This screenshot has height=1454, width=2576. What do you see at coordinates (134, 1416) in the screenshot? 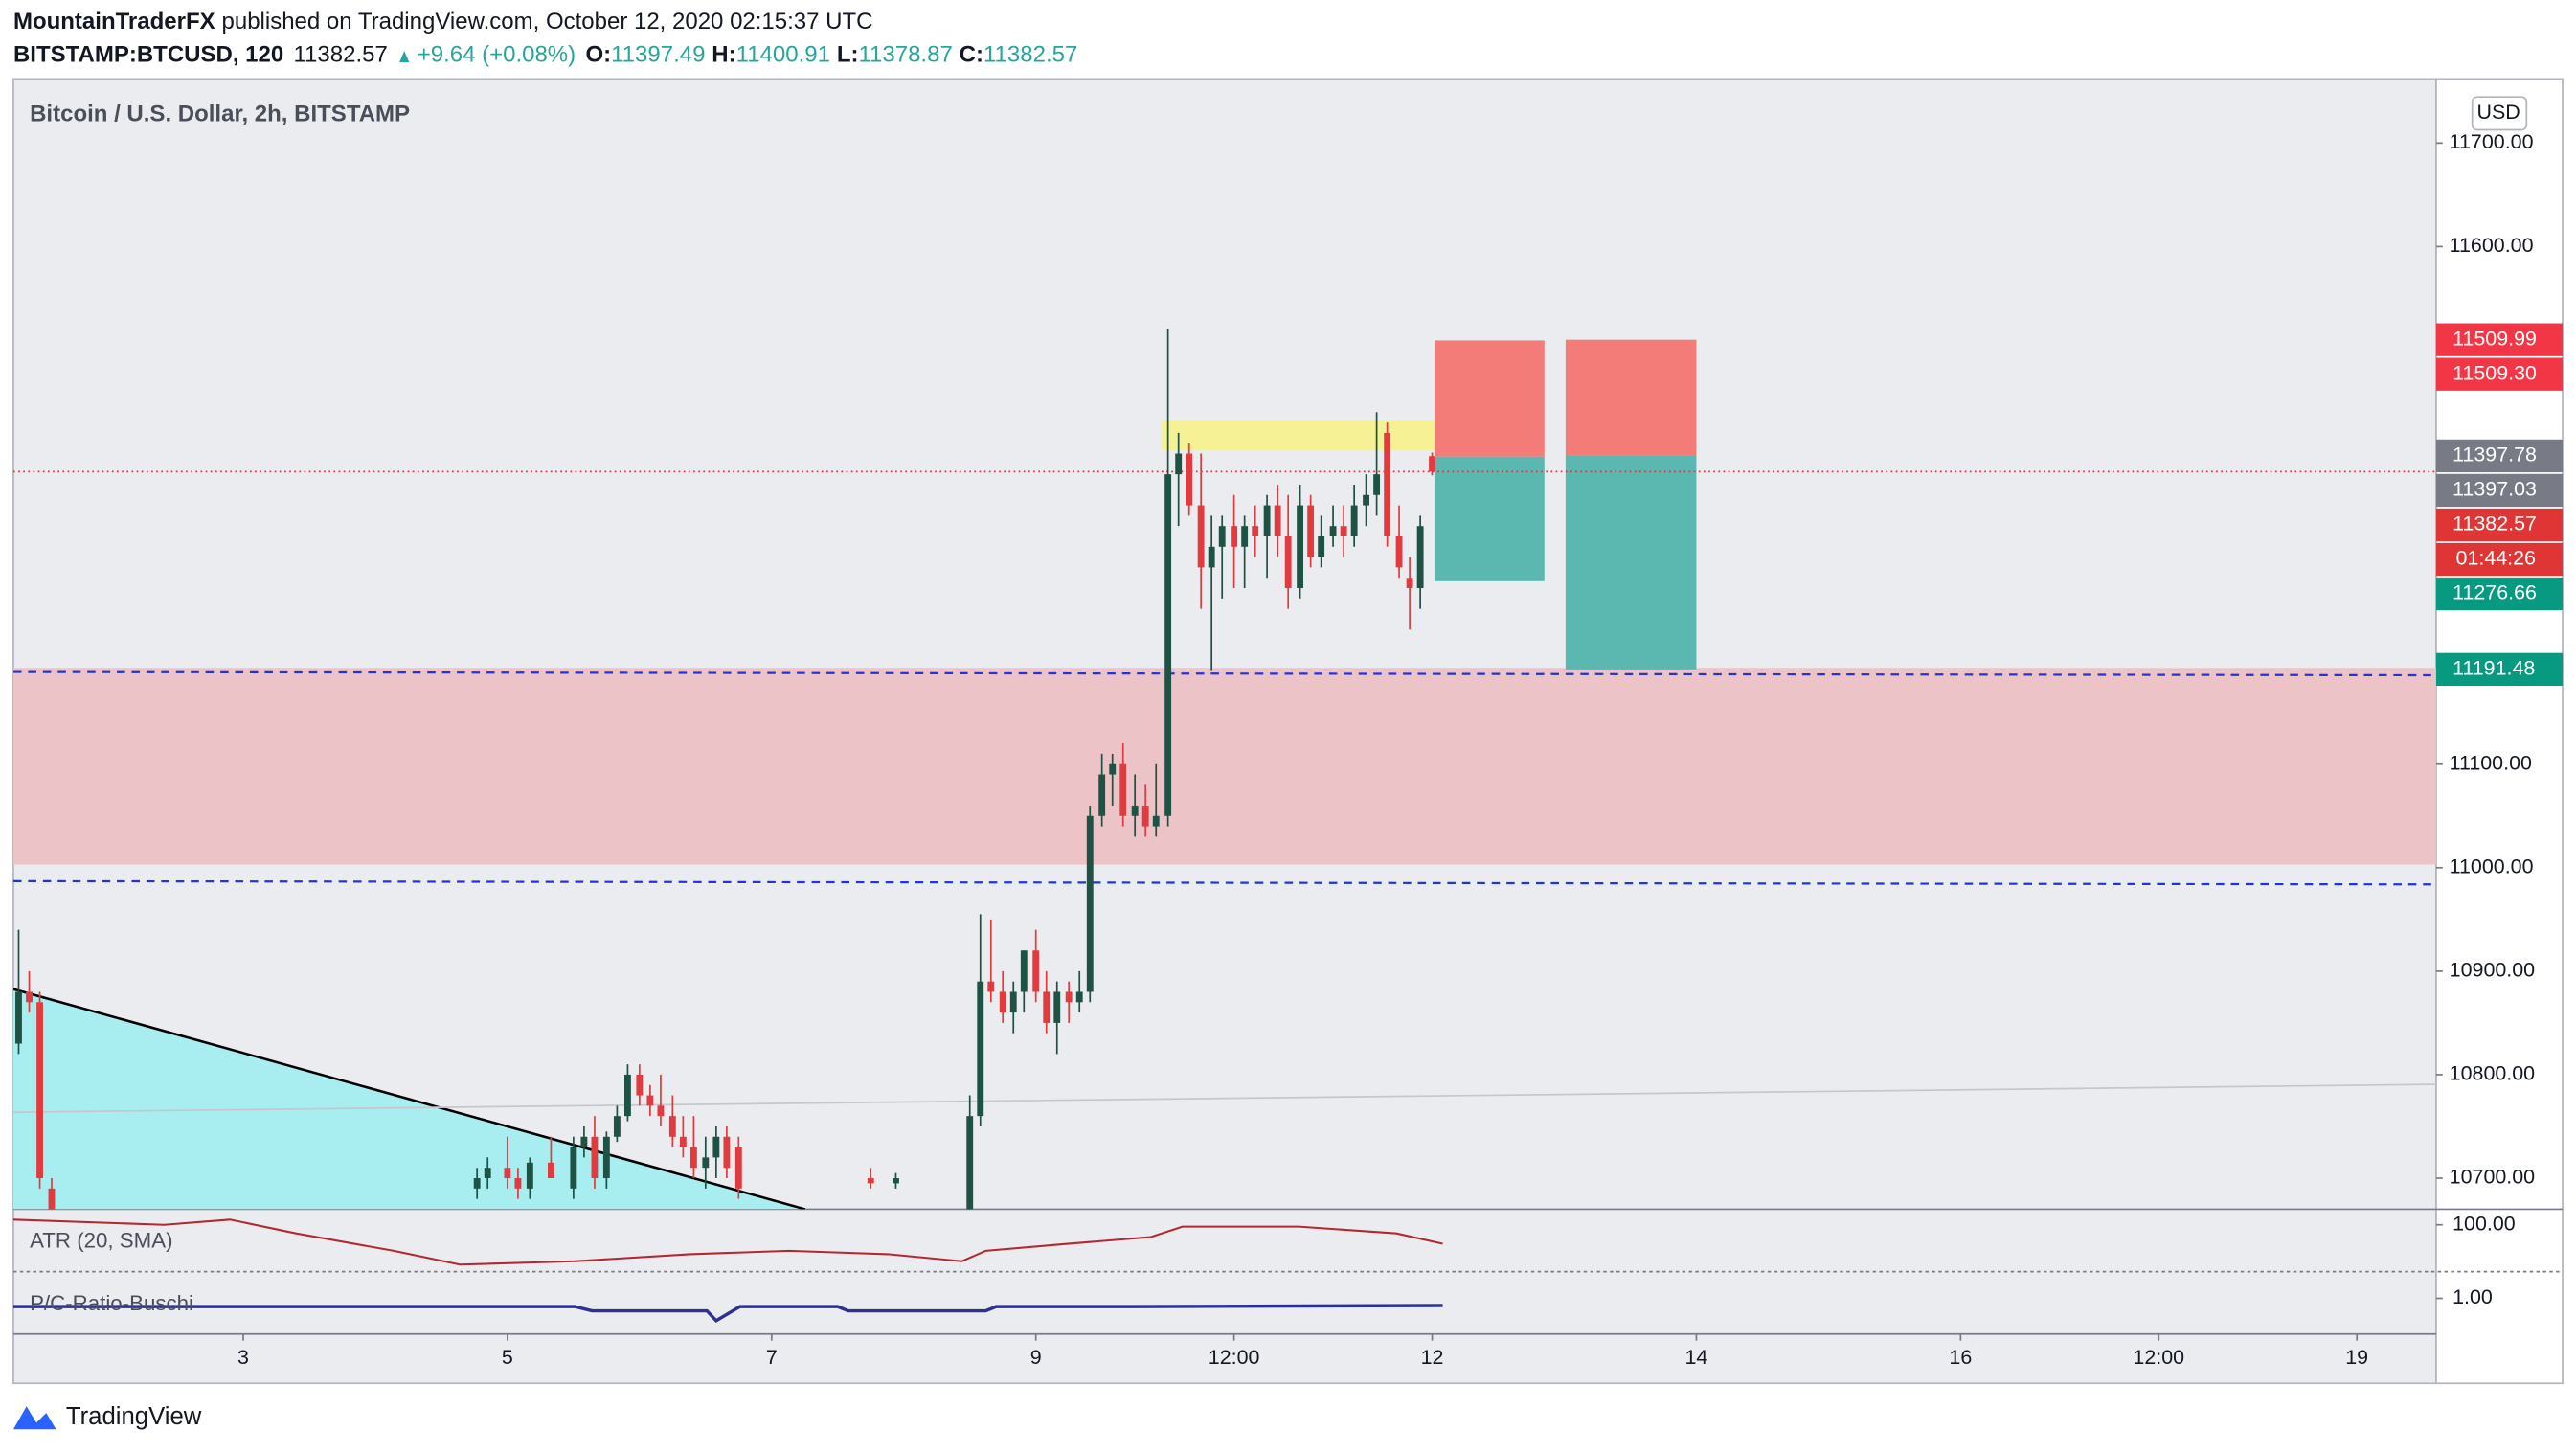
I see `brand: TradingView` at bounding box center [134, 1416].